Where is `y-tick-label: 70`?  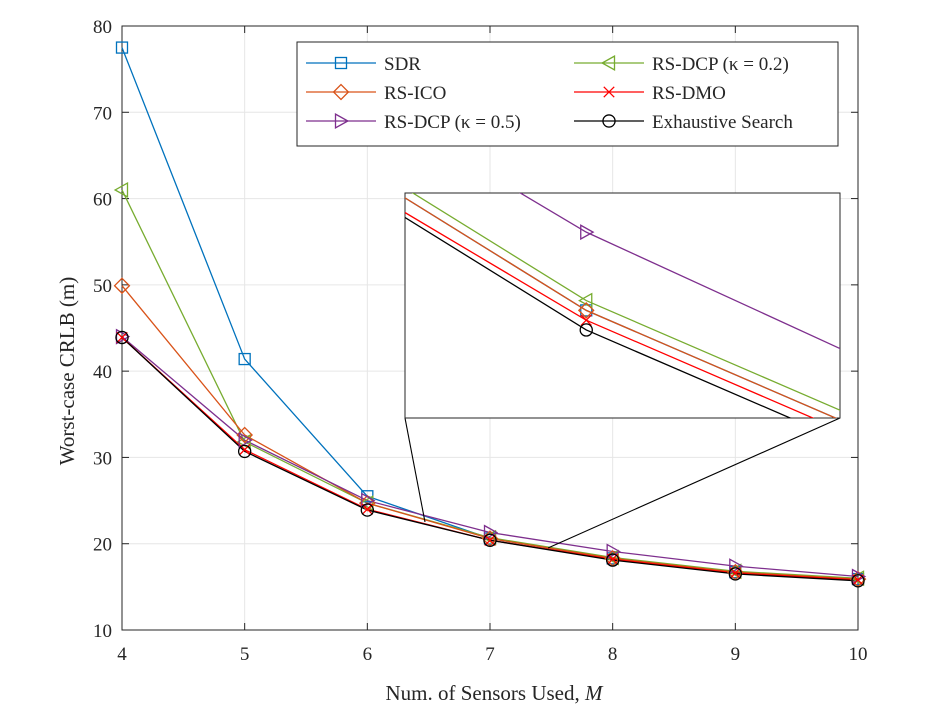 y-tick-label: 70 is located at coordinates (102, 113).